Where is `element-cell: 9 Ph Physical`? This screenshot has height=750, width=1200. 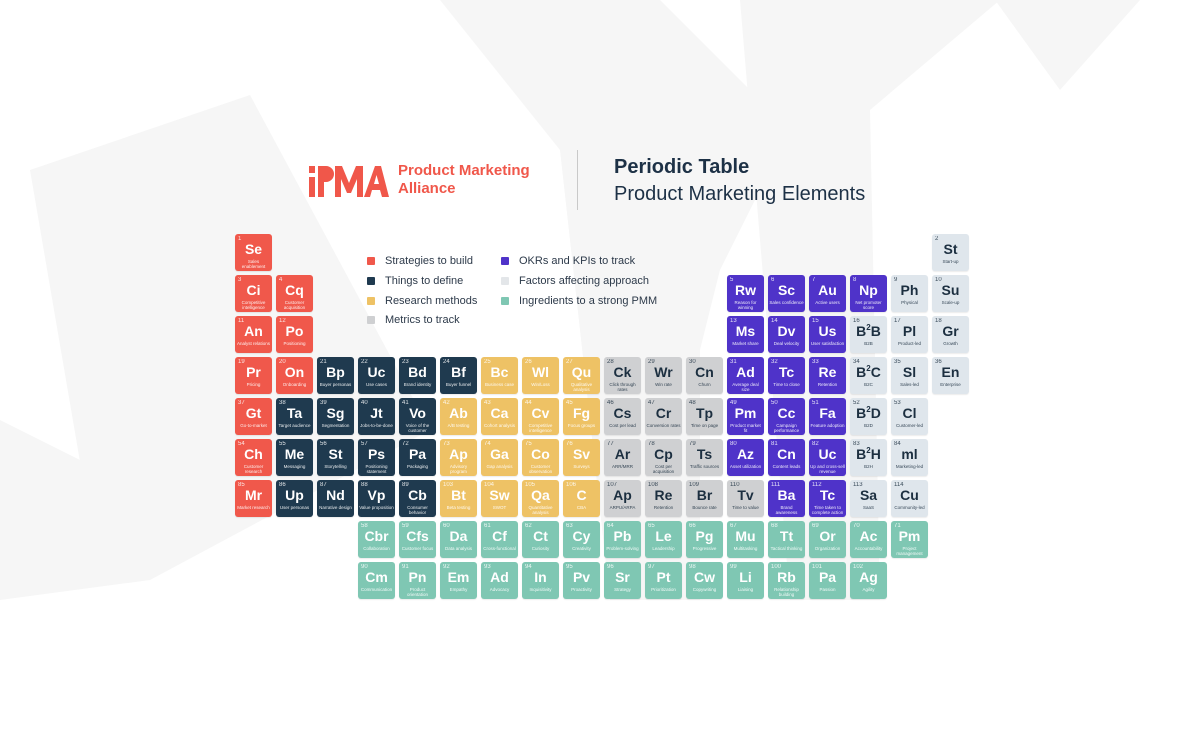
element-cell: 9 Ph Physical is located at coordinates (909, 293).